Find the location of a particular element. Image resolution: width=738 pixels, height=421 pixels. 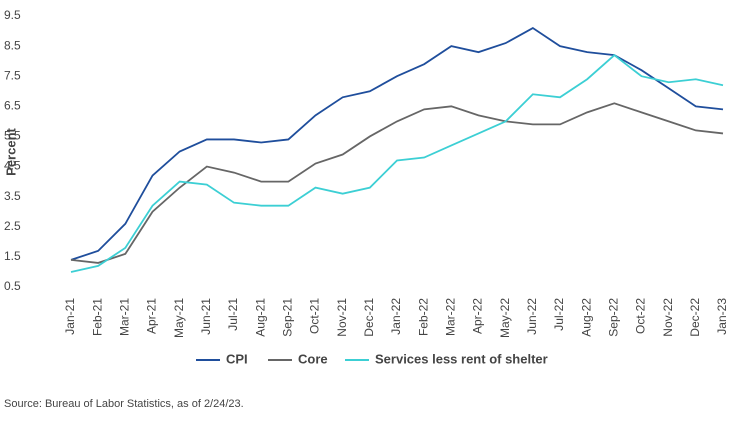

y-tick-label: 0.5 is located at coordinates (12, 286).